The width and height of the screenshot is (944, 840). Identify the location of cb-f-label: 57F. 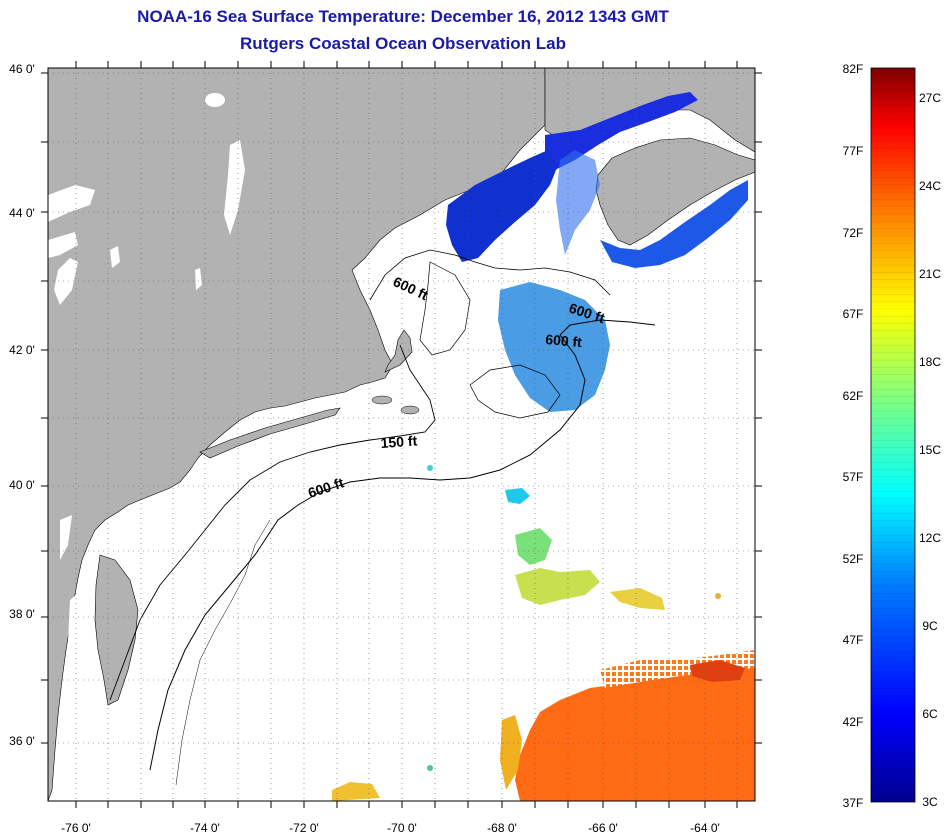
(853, 477).